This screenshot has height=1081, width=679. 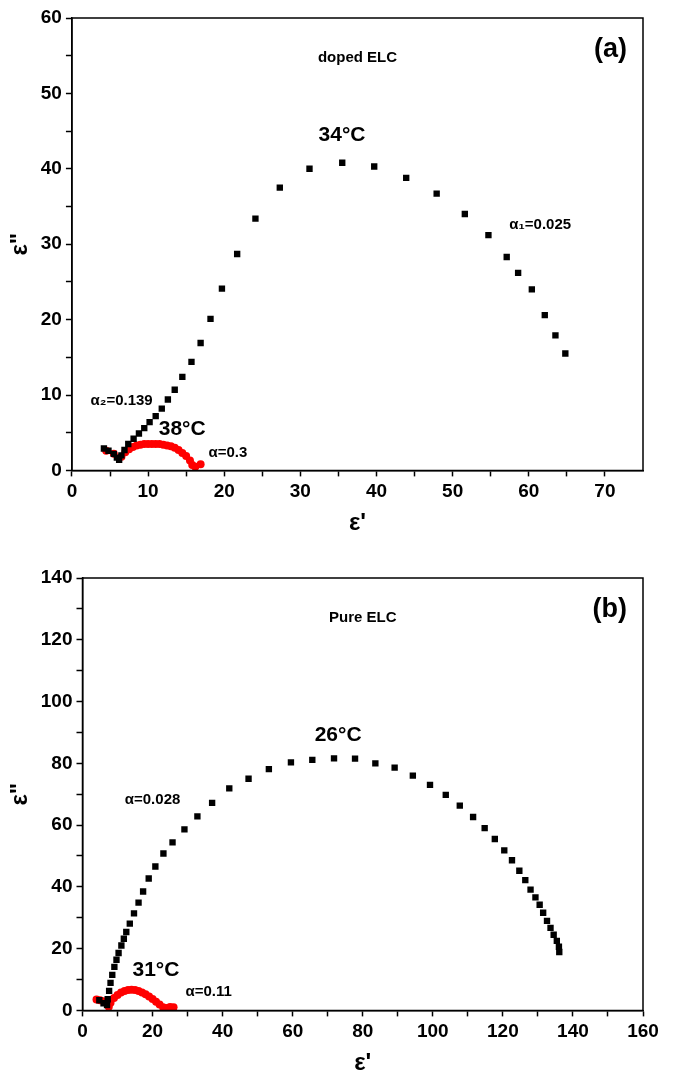 What do you see at coordinates (152, 799) in the screenshot?
I see `annotation: α=0.028` at bounding box center [152, 799].